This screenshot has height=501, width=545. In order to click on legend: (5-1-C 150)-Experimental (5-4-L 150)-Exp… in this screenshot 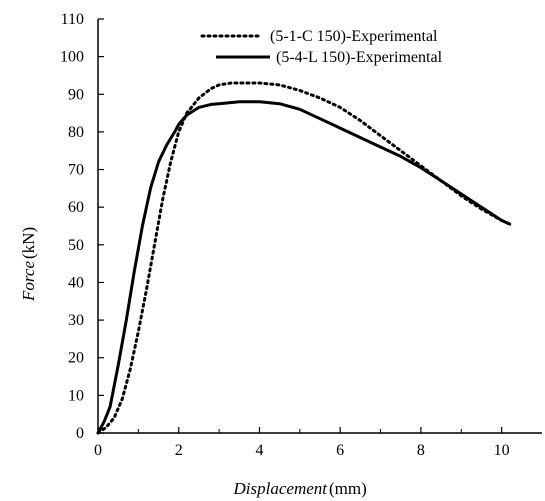, I will do `click(321, 47)`.